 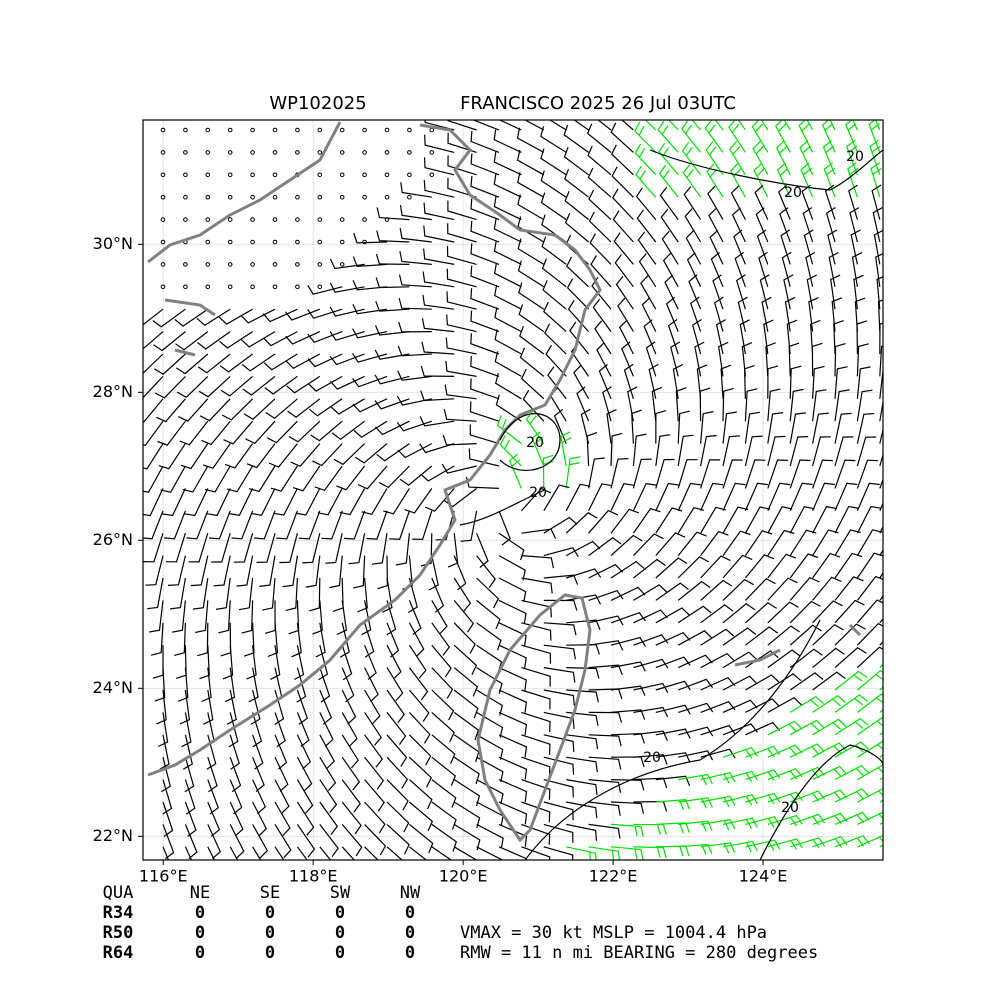 I want to click on title: FRANCISCO 2025 26 Jul 03UTC, so click(x=598, y=103).